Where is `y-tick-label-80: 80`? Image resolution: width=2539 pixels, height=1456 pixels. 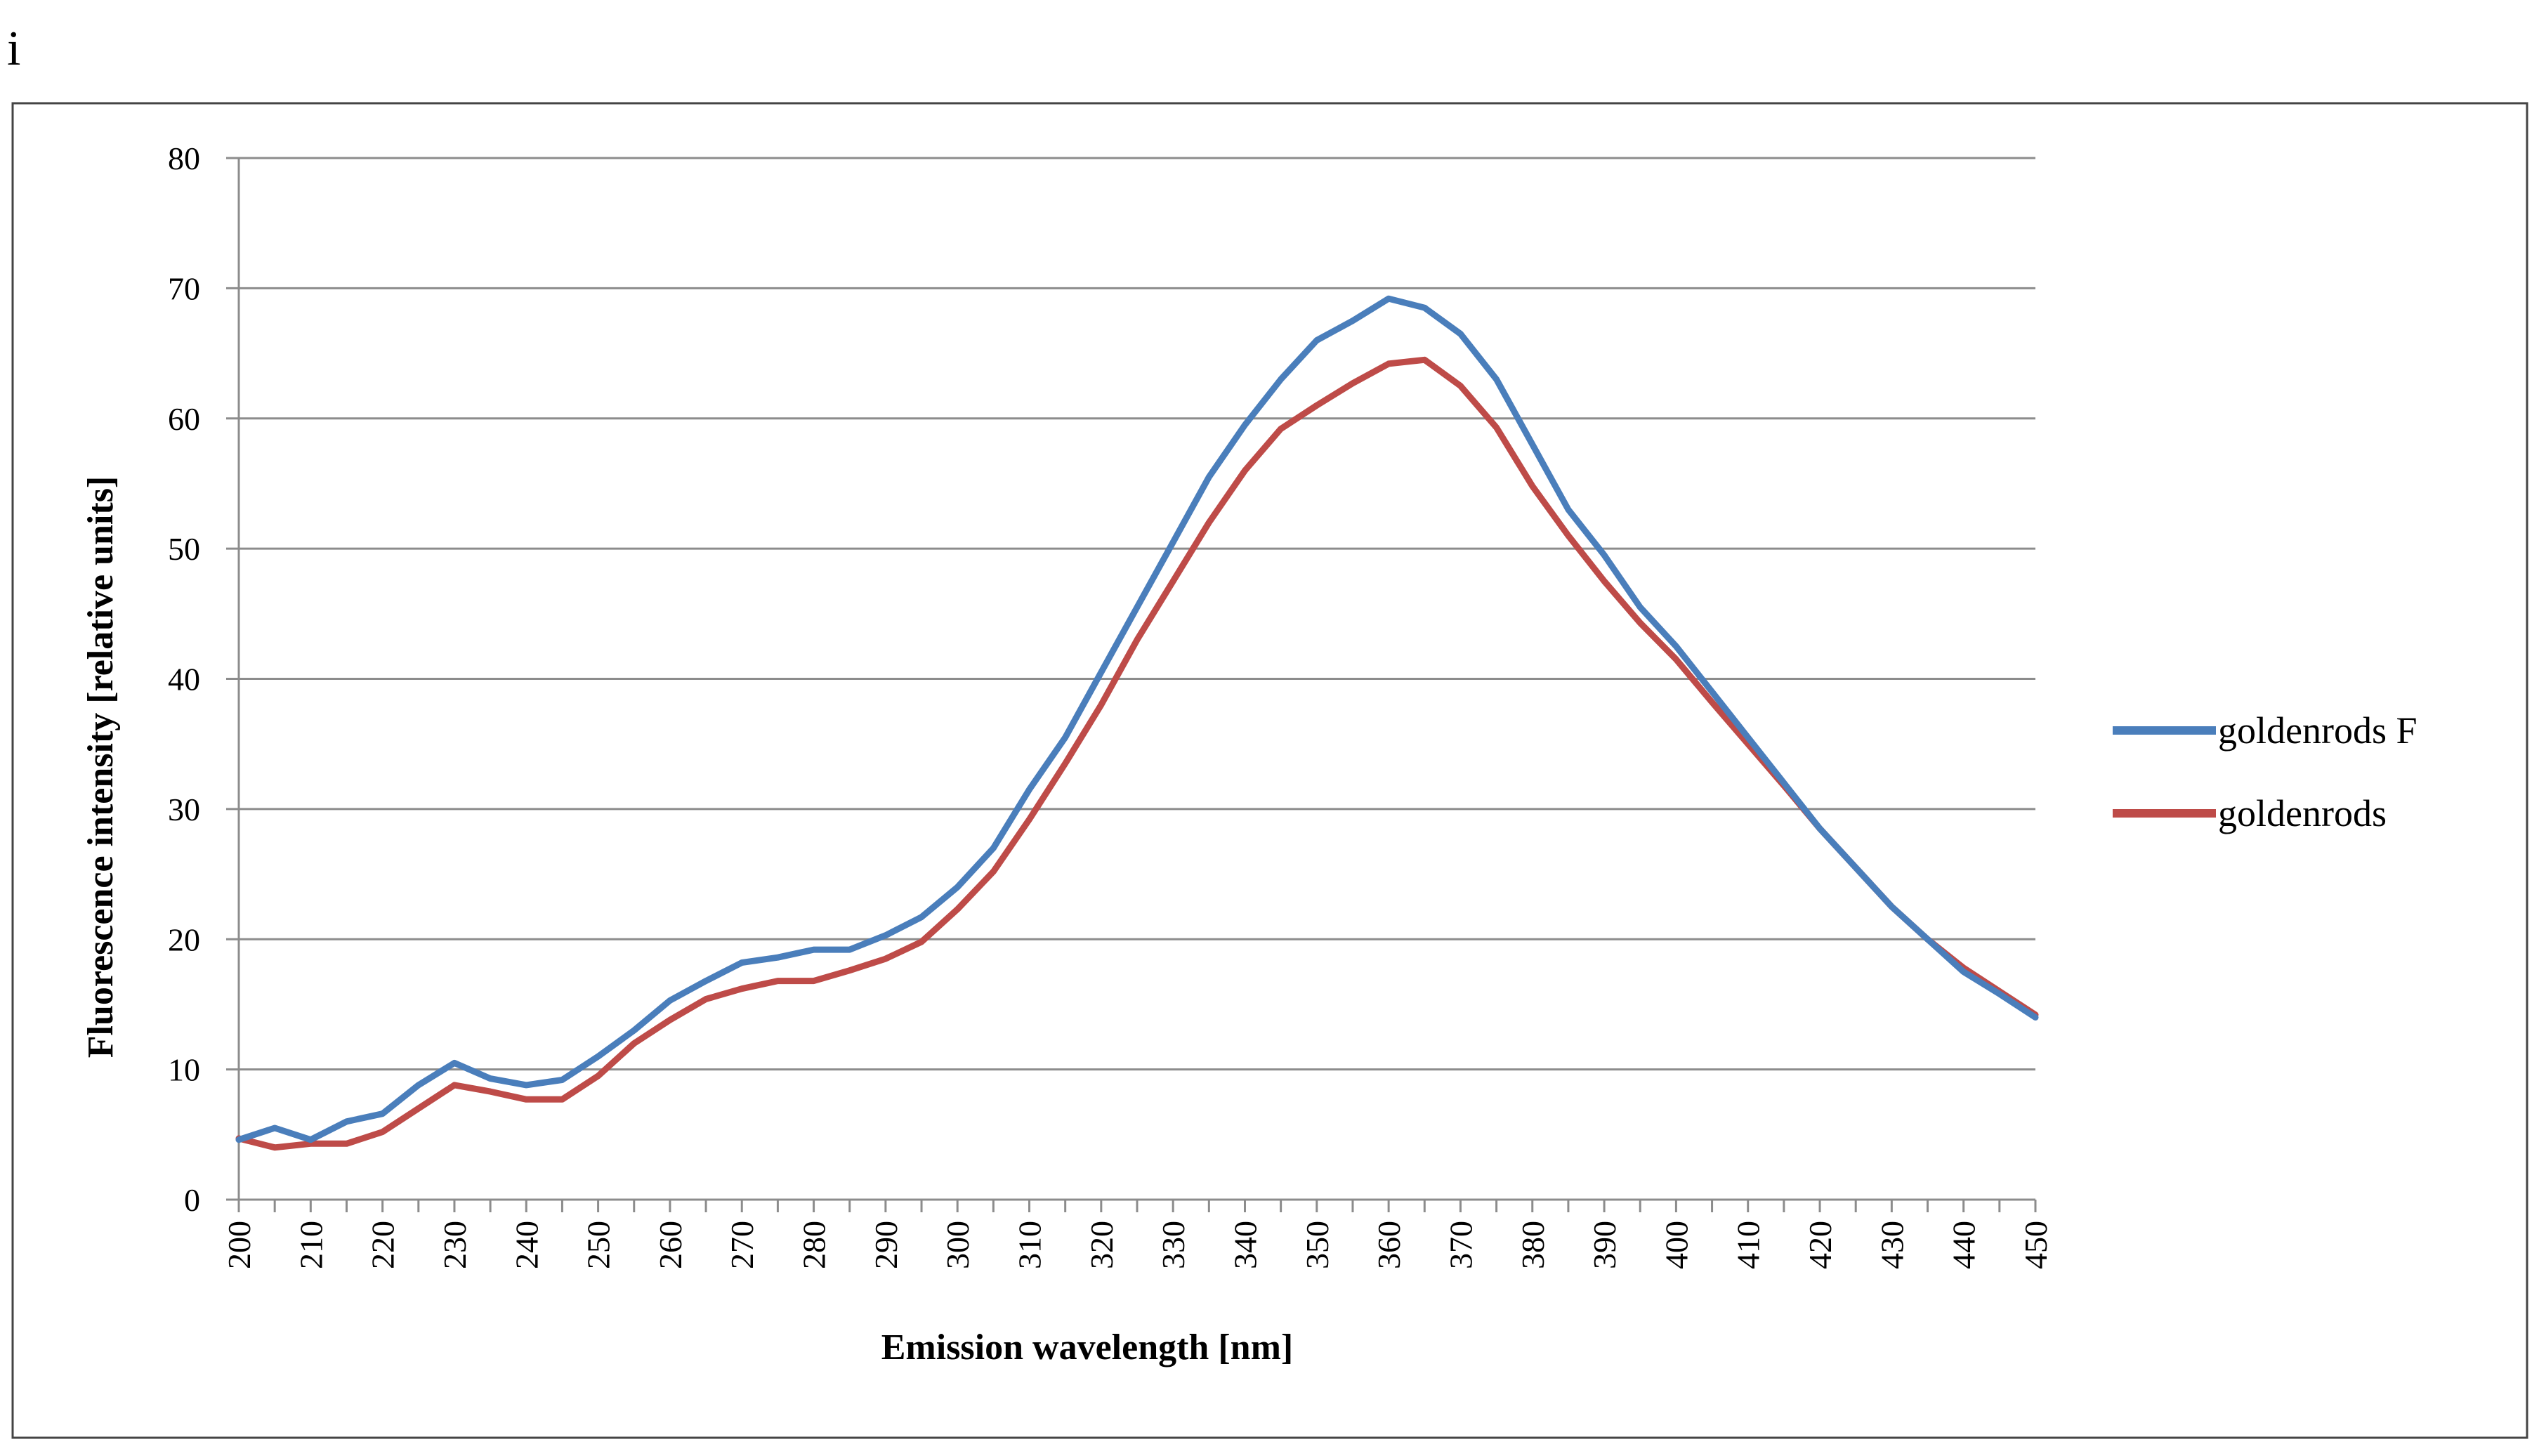 y-tick-label-80: 80 is located at coordinates (184, 158).